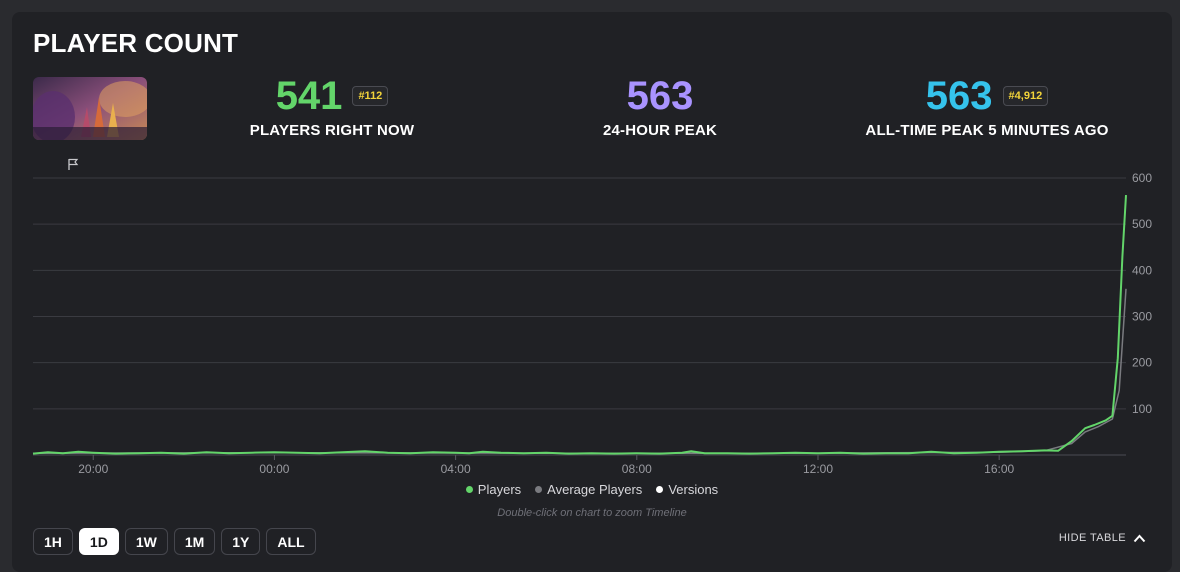  Describe the element at coordinates (1142, 317) in the screenshot. I see `y-tick-label-300: 300` at that location.